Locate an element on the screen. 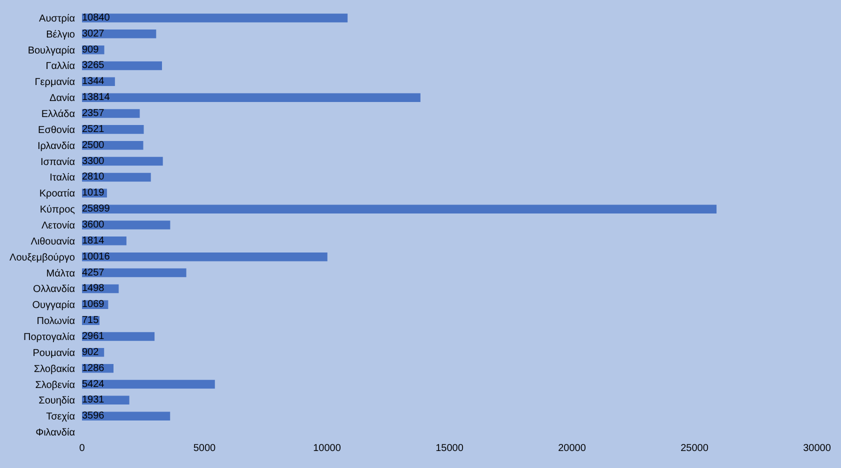 The height and width of the screenshot is (468, 841). data-label: 1344 is located at coordinates (93, 82).